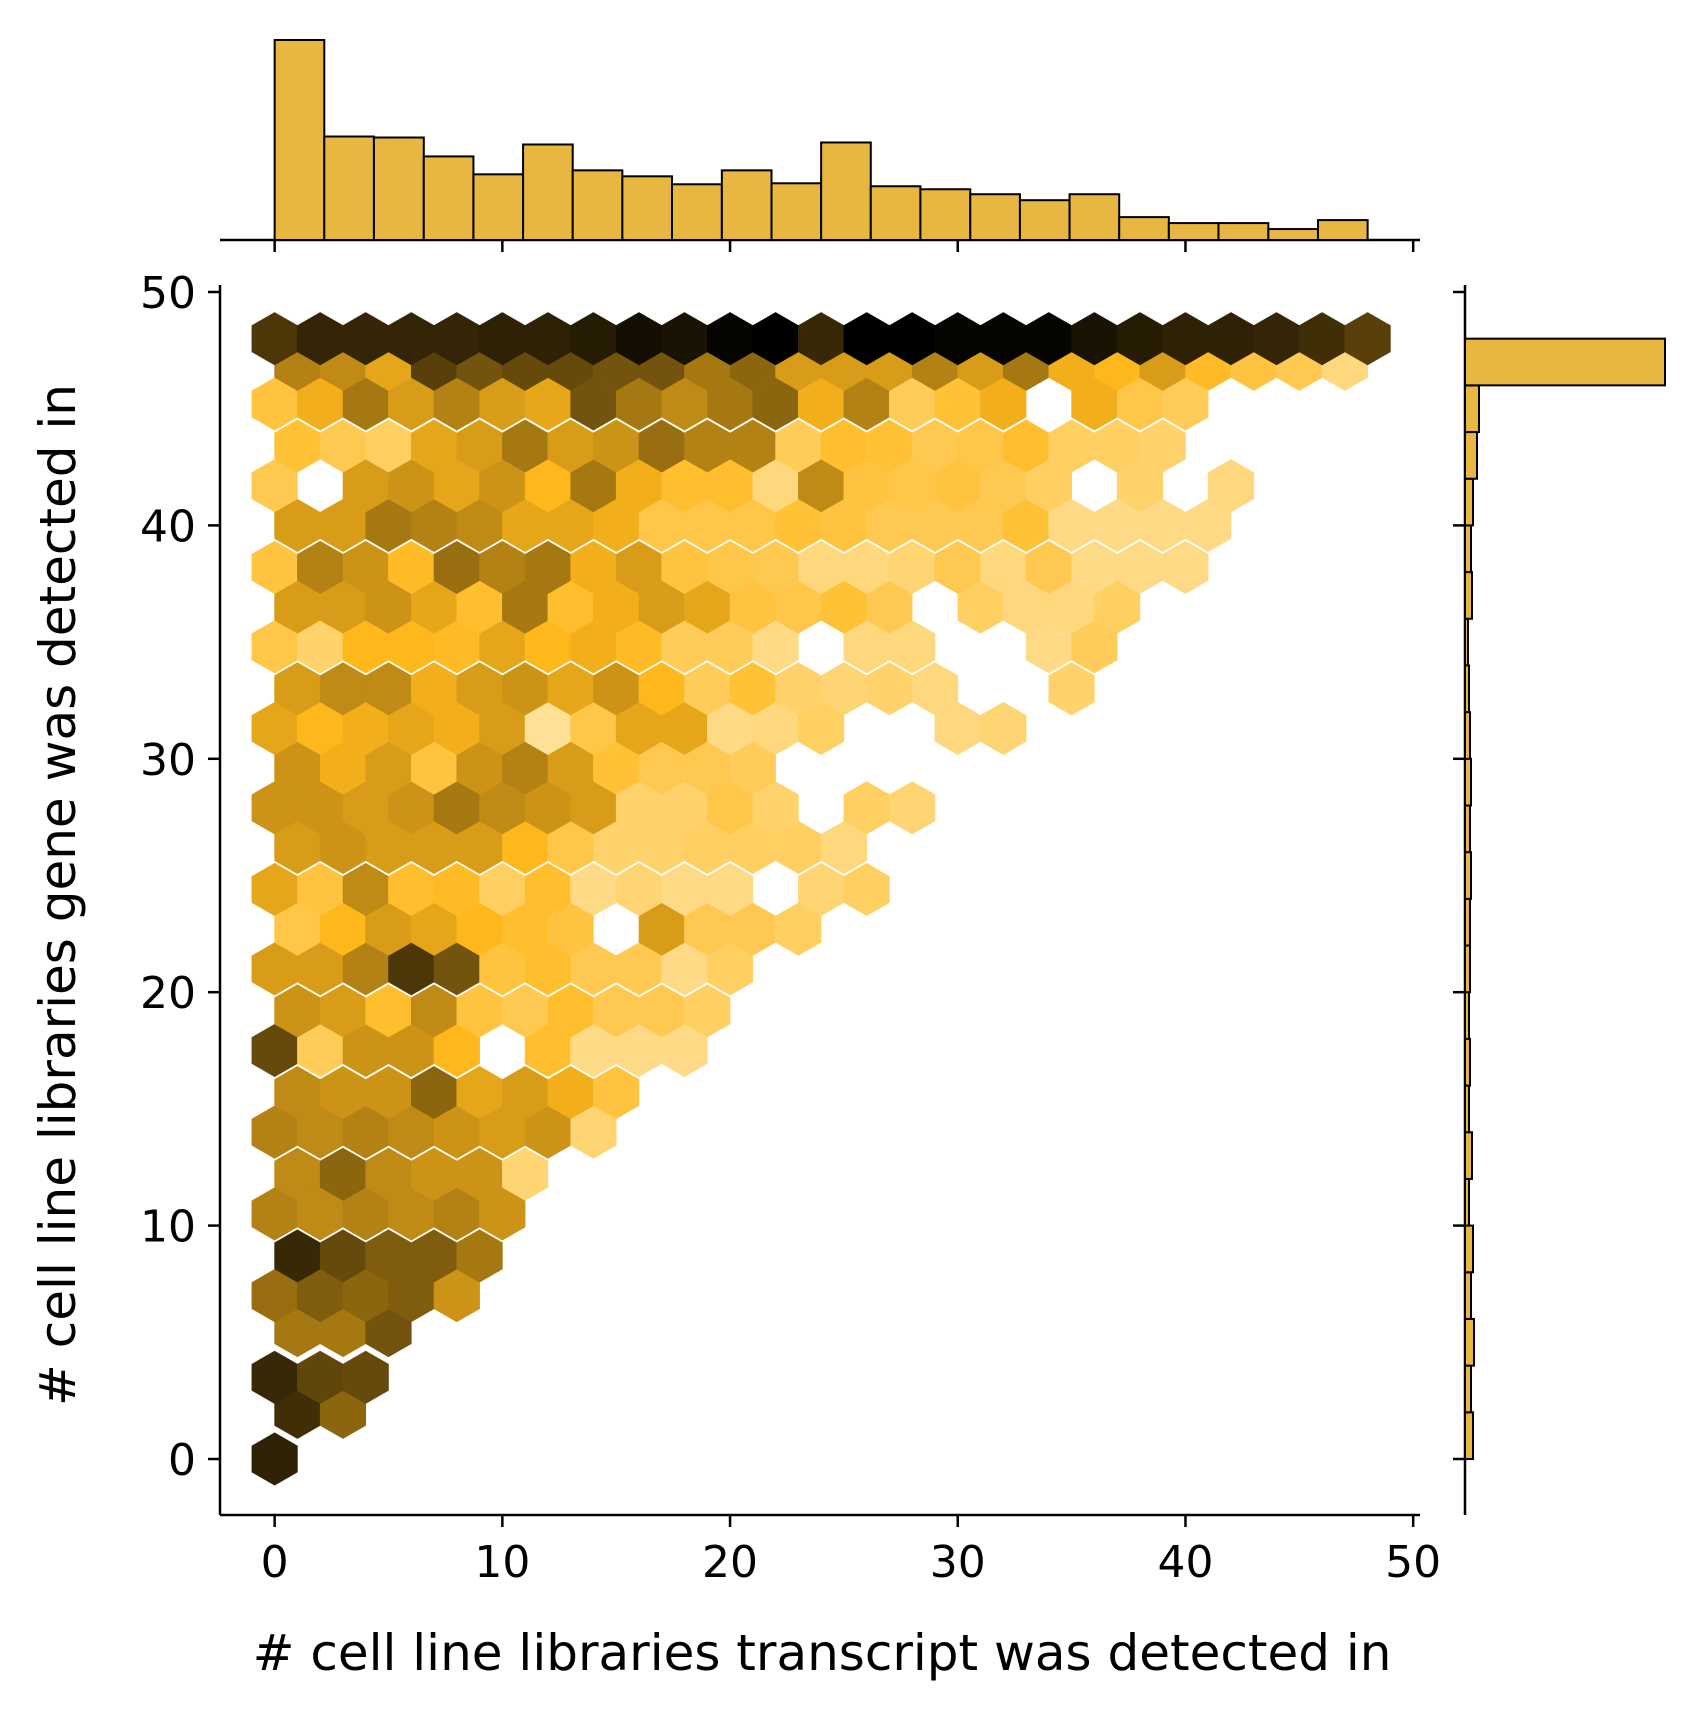 The width and height of the screenshot is (1697, 1719). What do you see at coordinates (168, 293) in the screenshot?
I see `y-tick-label: 50` at bounding box center [168, 293].